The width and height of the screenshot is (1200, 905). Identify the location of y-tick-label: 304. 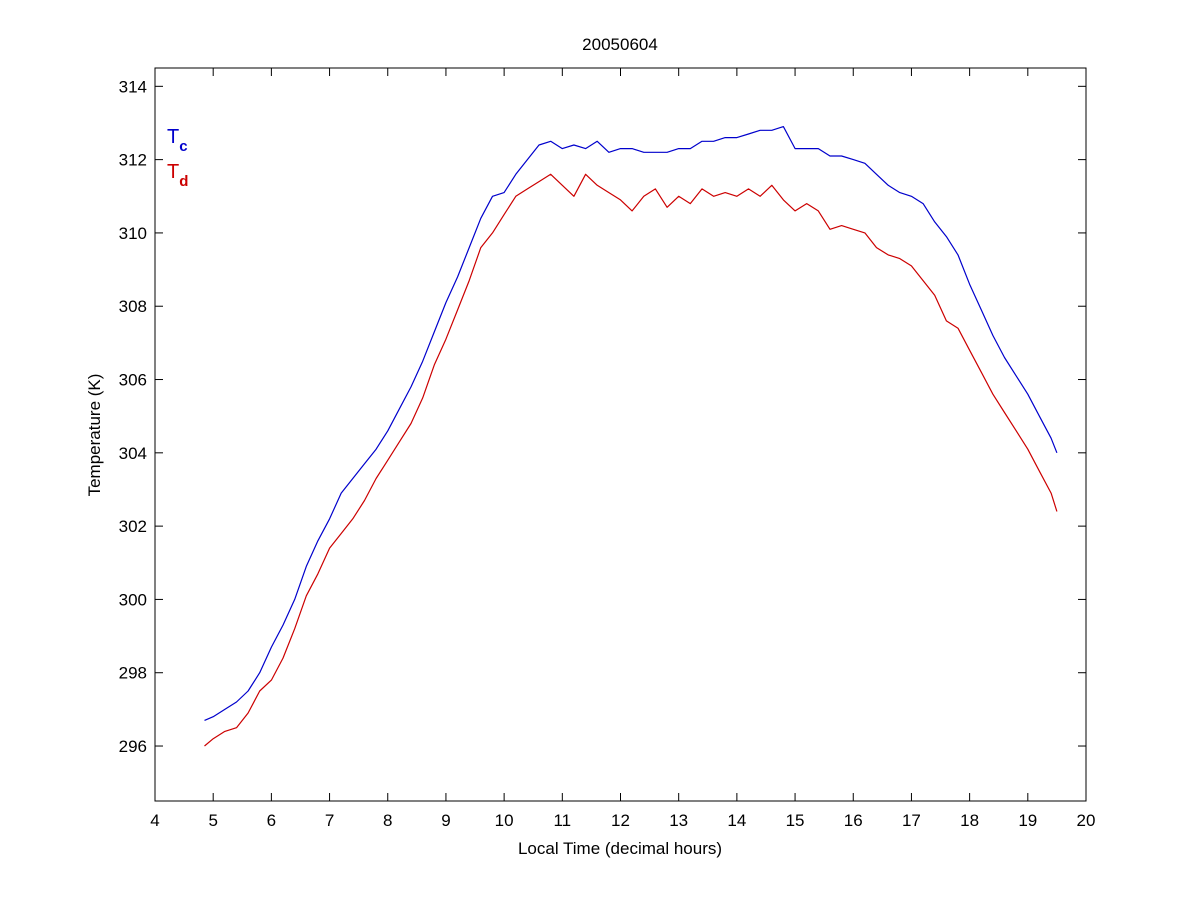
(133, 453).